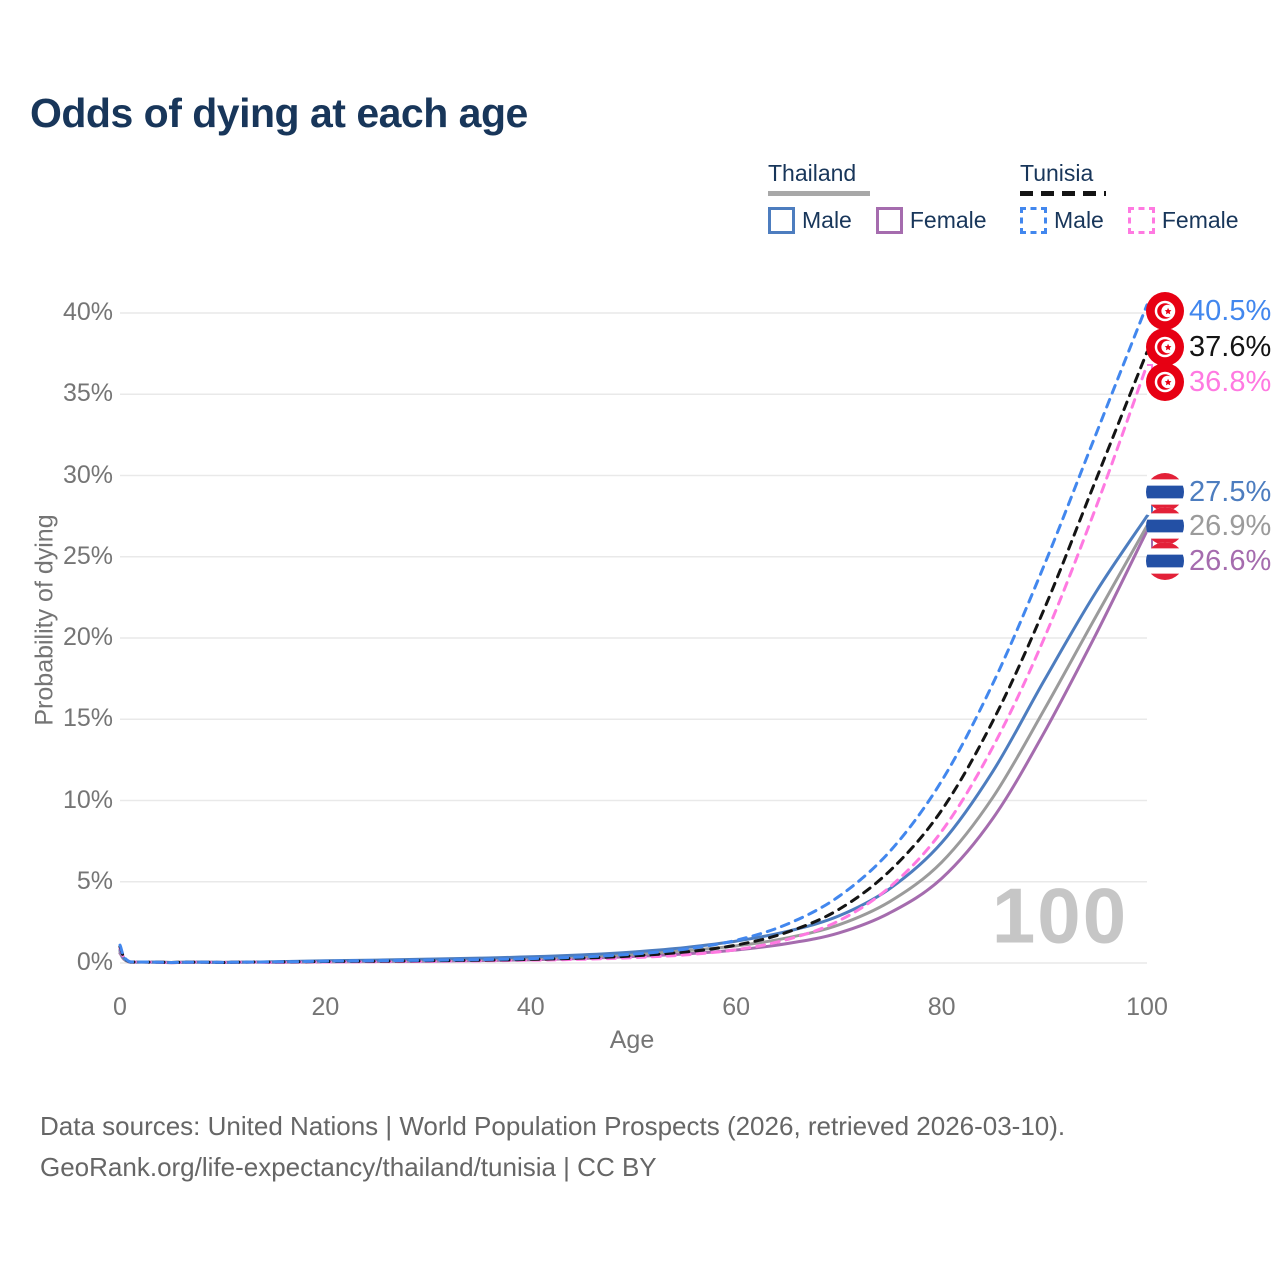 The height and width of the screenshot is (1280, 1280). What do you see at coordinates (87, 718) in the screenshot?
I see `y-tick-label: 15%` at bounding box center [87, 718].